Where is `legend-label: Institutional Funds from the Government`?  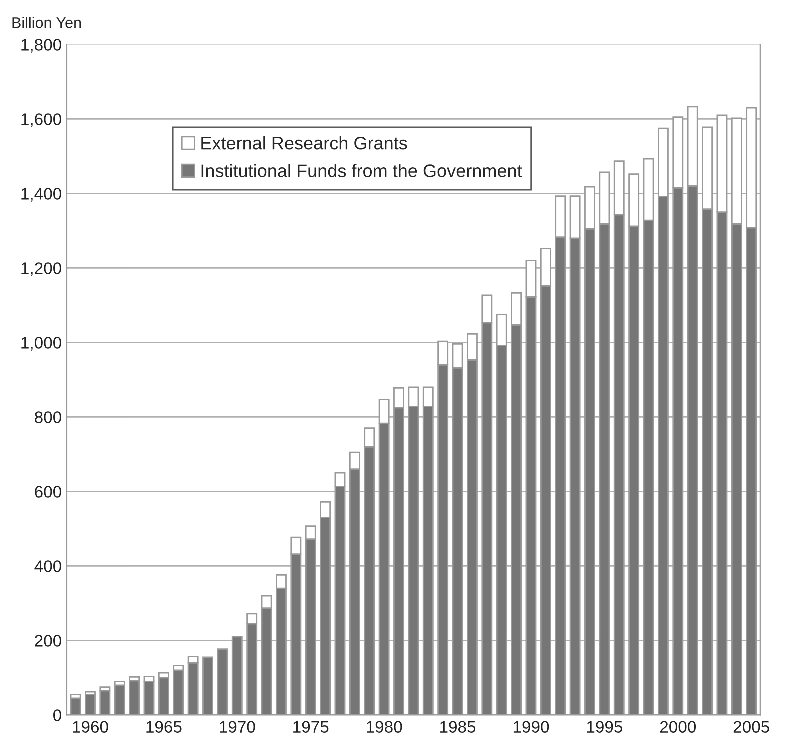
legend-label: Institutional Funds from the Government is located at coordinates (362, 171).